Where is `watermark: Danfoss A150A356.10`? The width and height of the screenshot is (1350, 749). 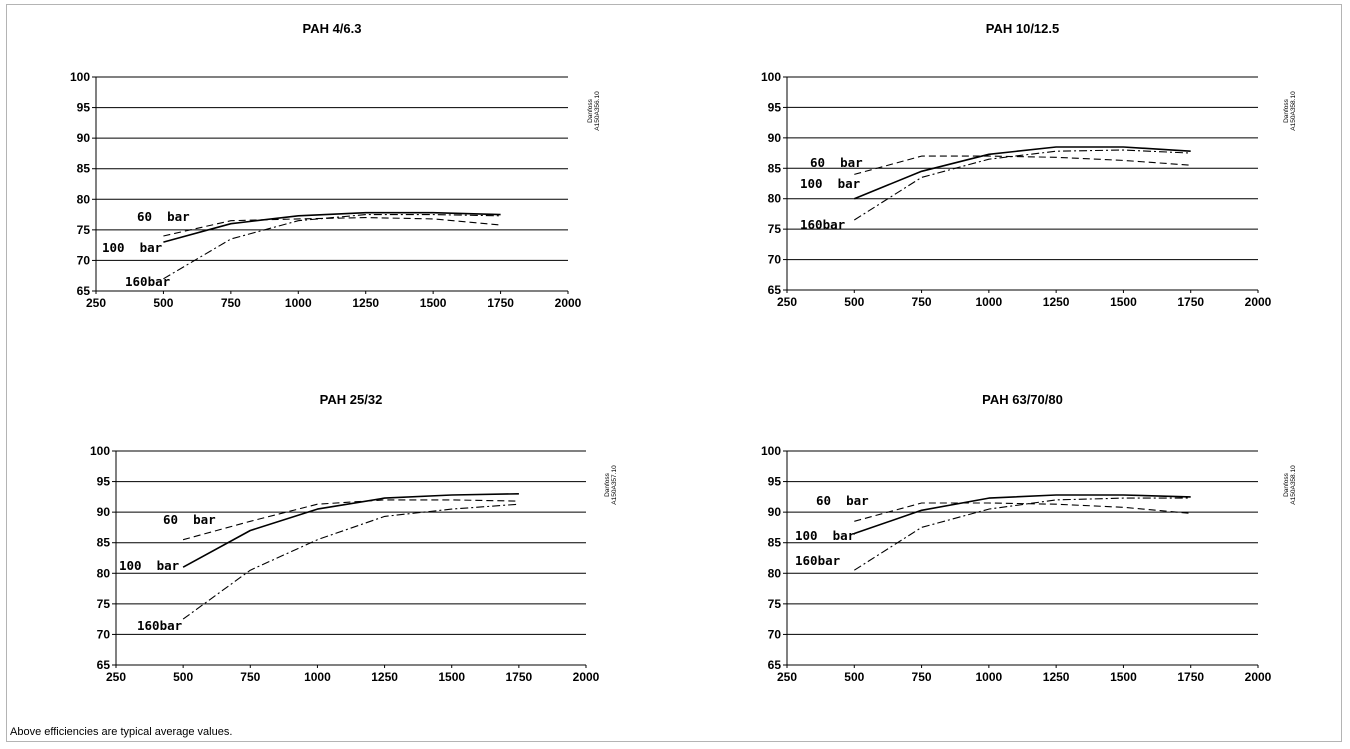 watermark: Danfoss A150A356.10 is located at coordinates (594, 111).